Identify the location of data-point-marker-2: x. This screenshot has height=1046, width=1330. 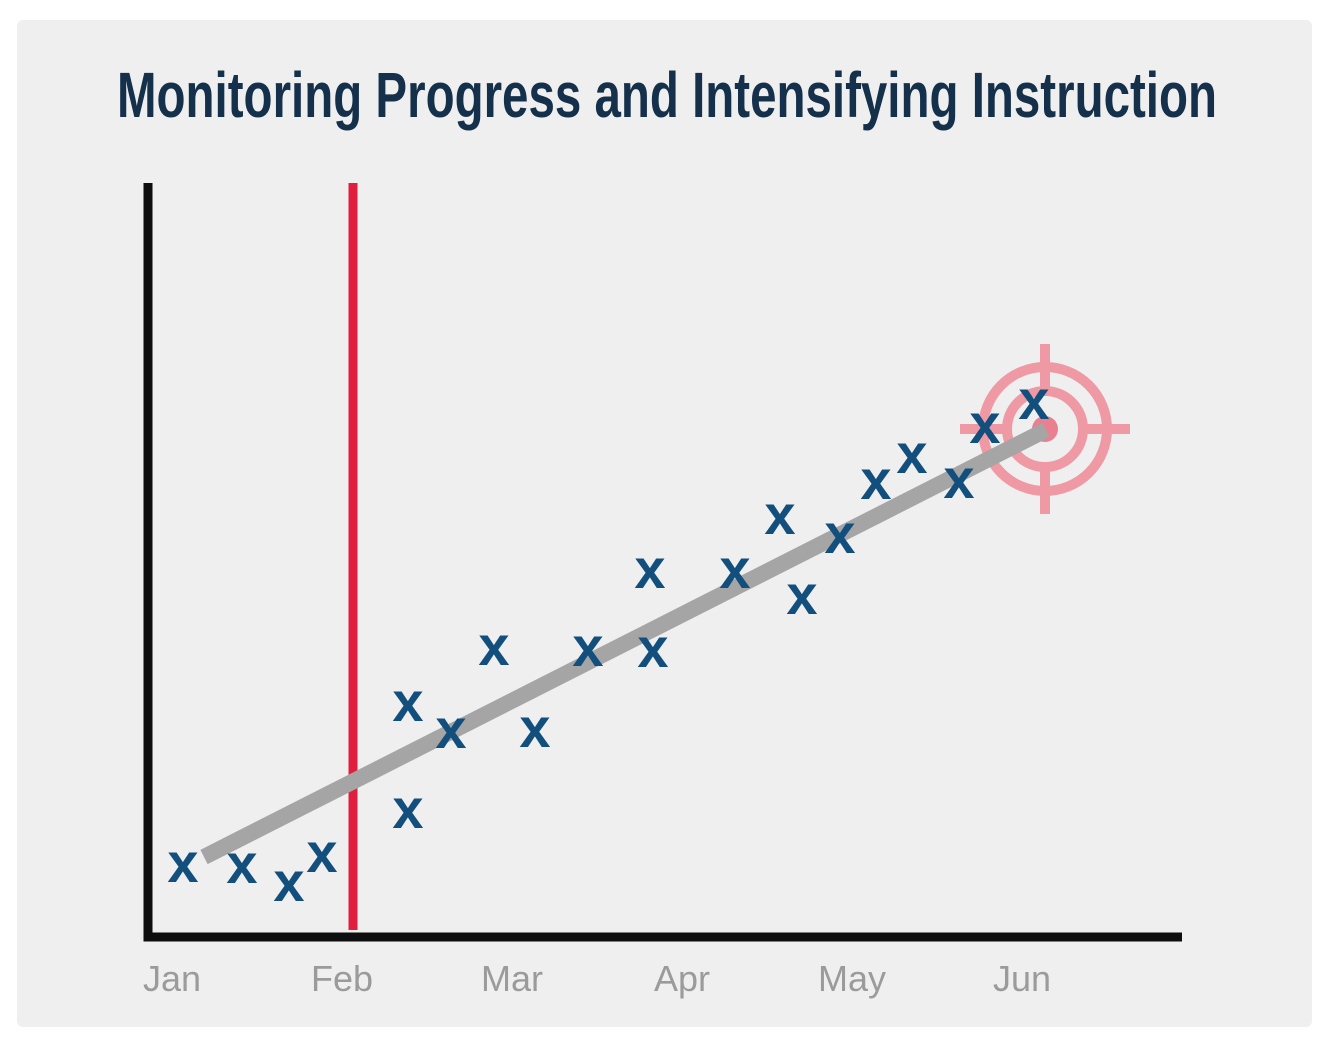
(241, 863).